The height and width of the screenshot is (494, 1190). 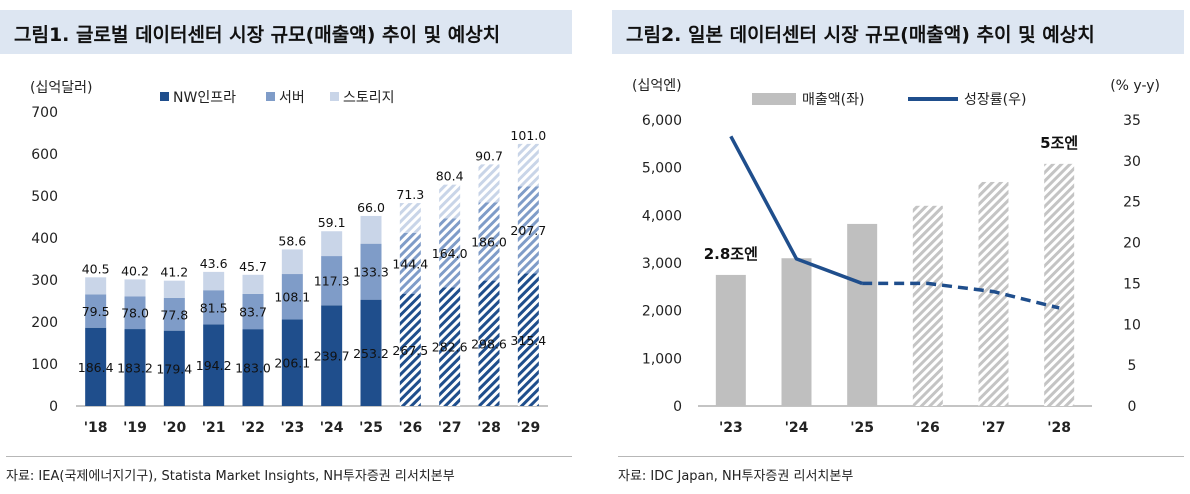 What do you see at coordinates (44, 281) in the screenshot?
I see `y-tick-label: 300` at bounding box center [44, 281].